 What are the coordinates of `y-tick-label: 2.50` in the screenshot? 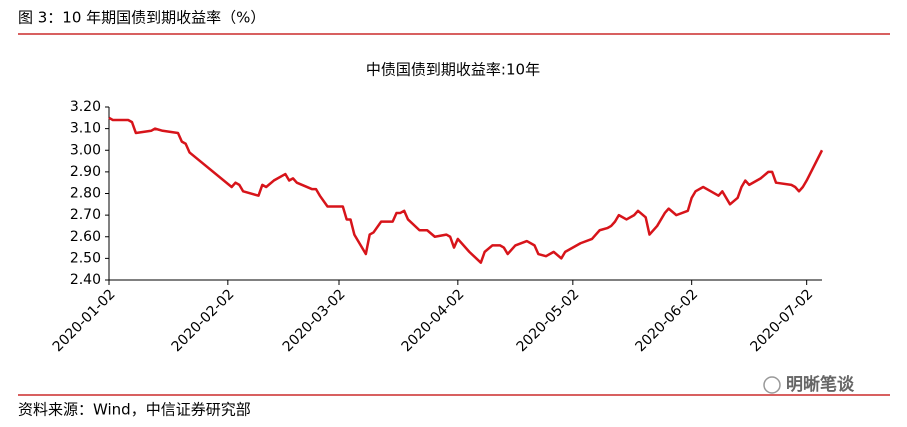 It's located at (85, 258).